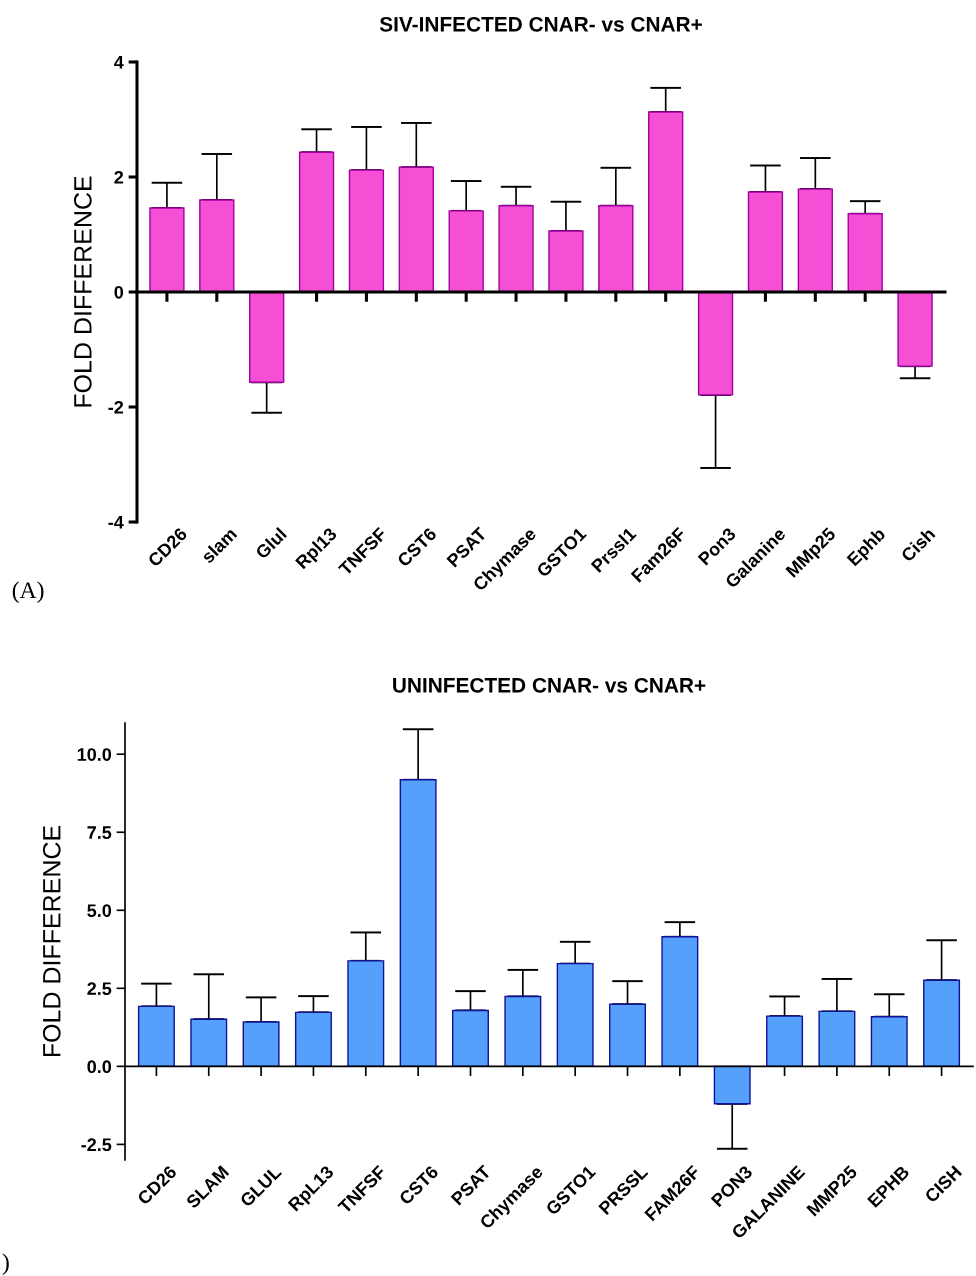  What do you see at coordinates (99, 989) in the screenshot?
I see `y-tick-label: 2.5` at bounding box center [99, 989].